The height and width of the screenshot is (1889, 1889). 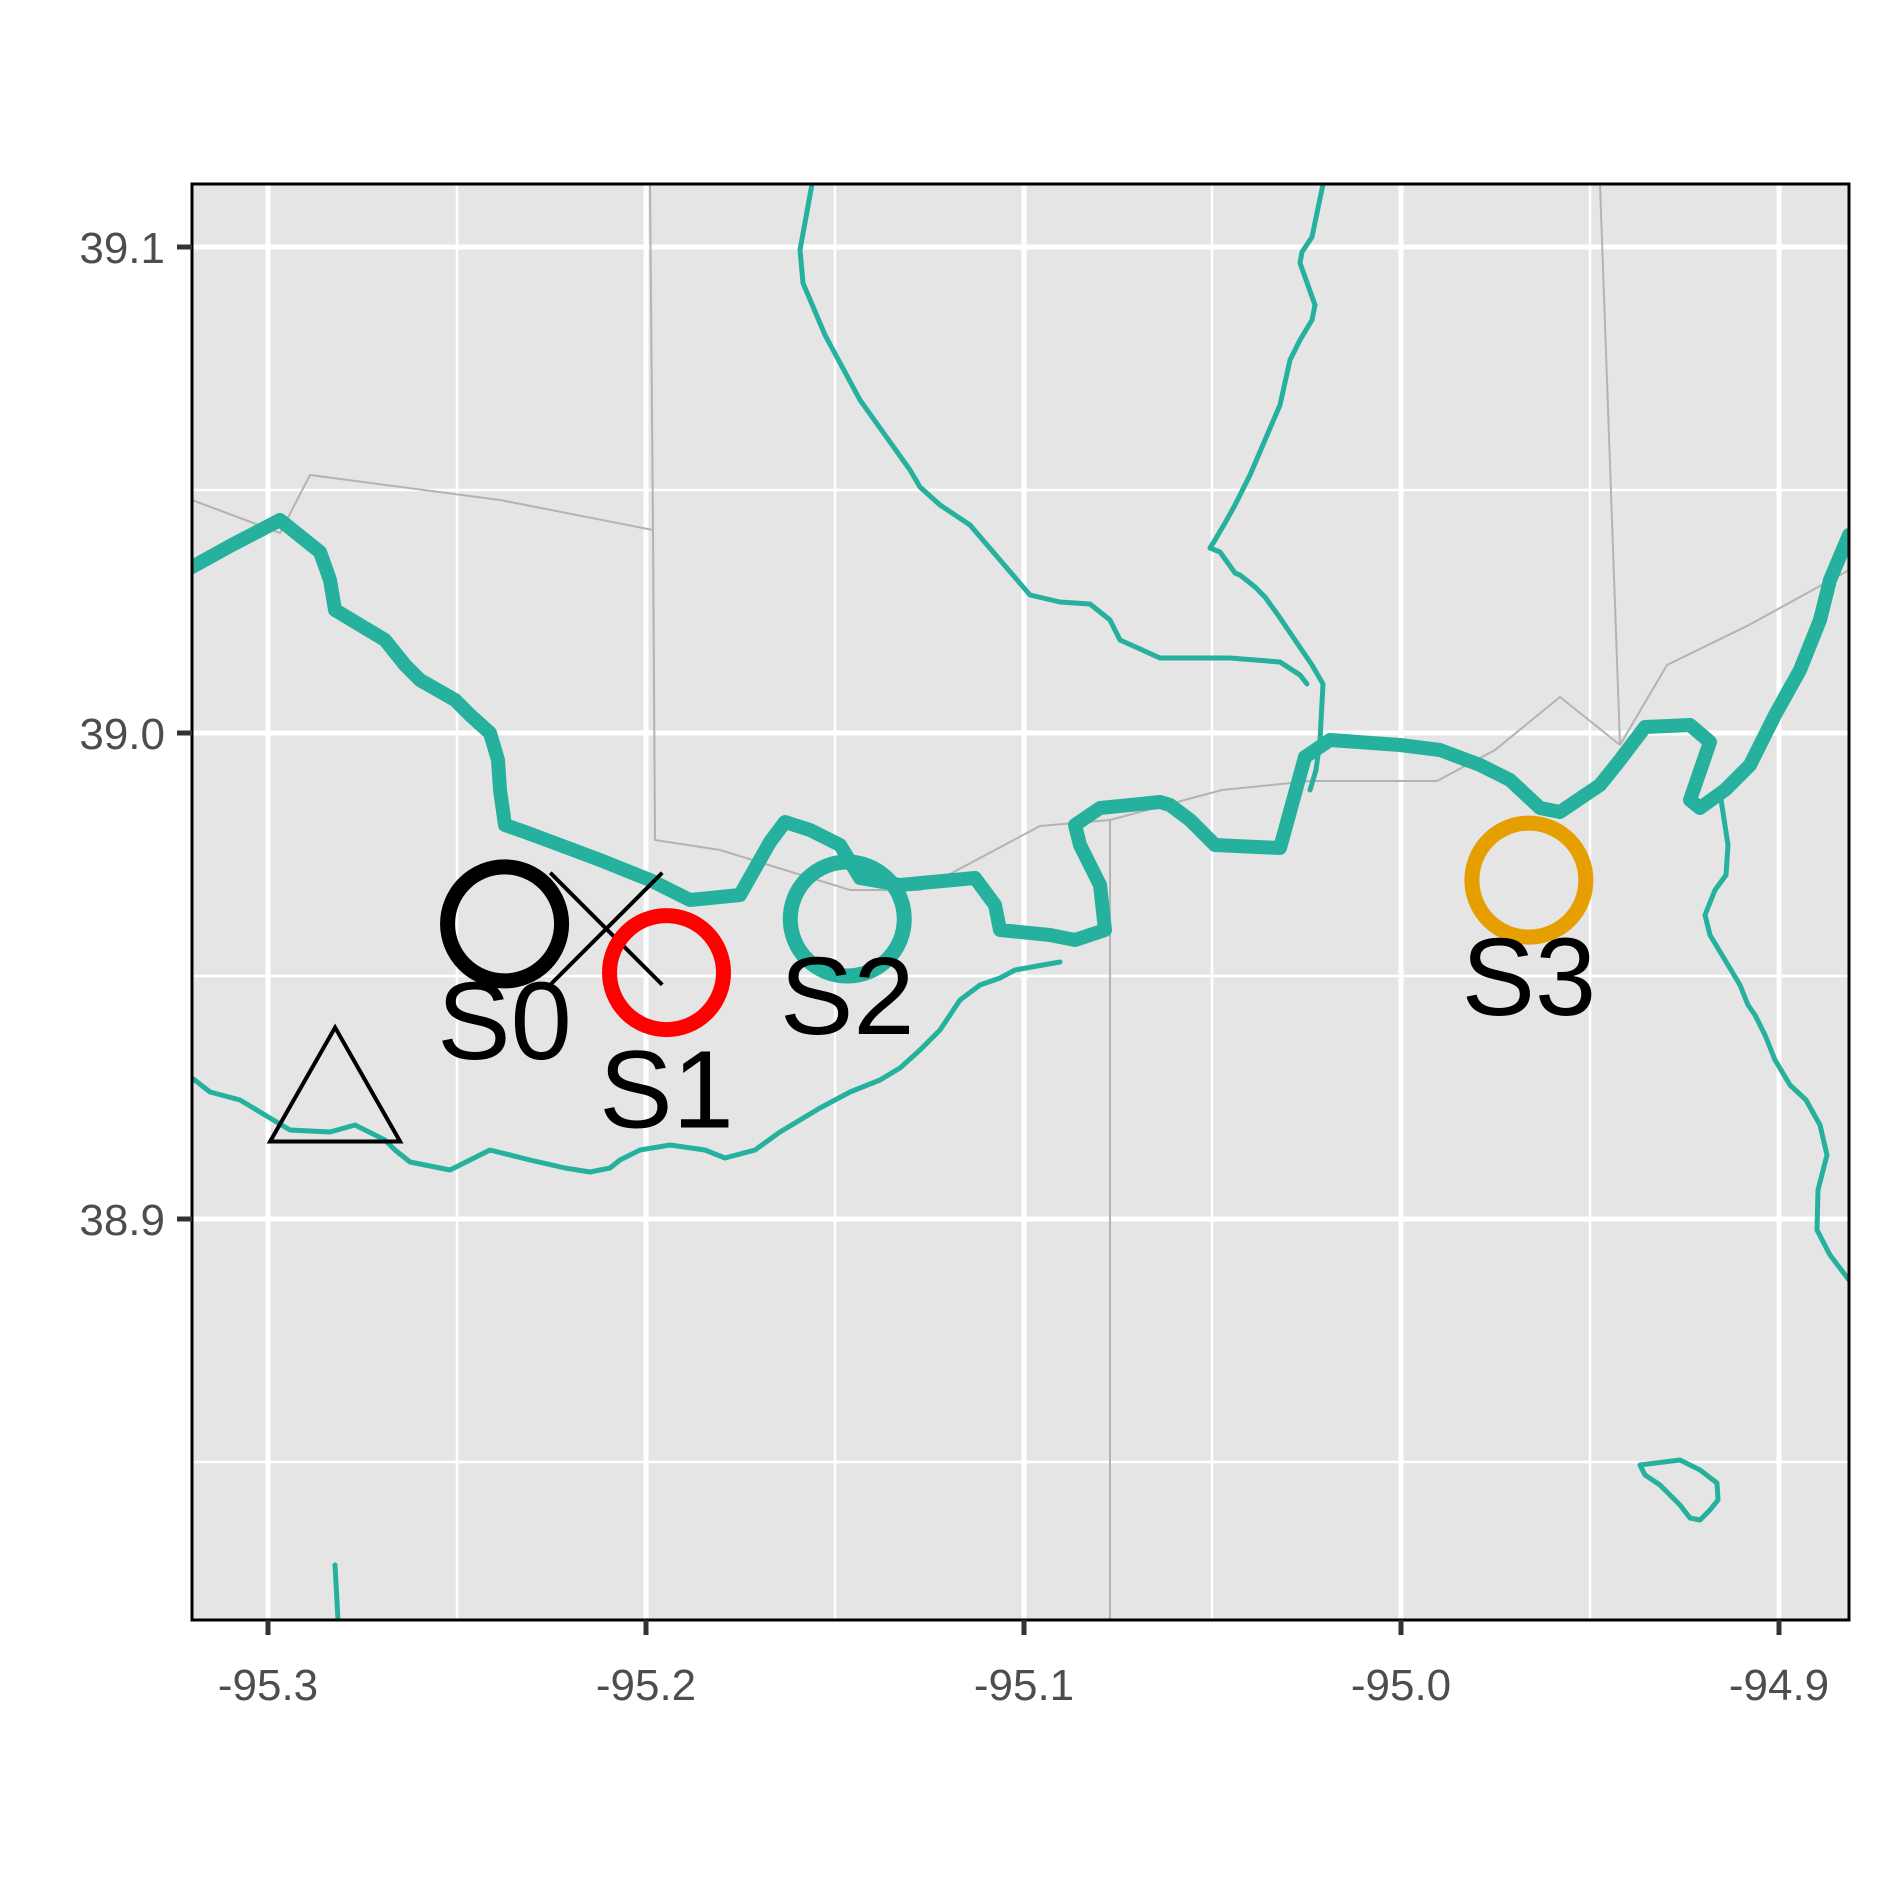 I want to click on tributary-south, so click(x=627, y=1067).